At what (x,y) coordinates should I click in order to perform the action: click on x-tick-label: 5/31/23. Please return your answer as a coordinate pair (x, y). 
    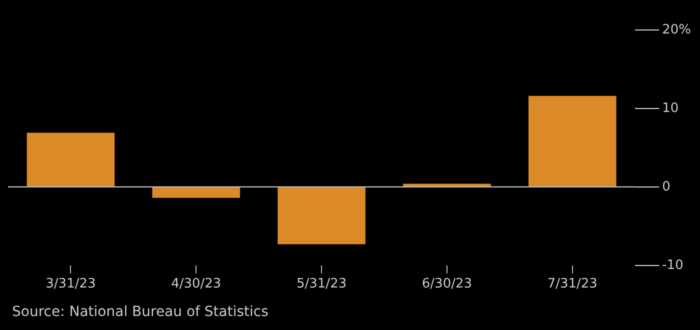
    Looking at the image, I should click on (321, 284).